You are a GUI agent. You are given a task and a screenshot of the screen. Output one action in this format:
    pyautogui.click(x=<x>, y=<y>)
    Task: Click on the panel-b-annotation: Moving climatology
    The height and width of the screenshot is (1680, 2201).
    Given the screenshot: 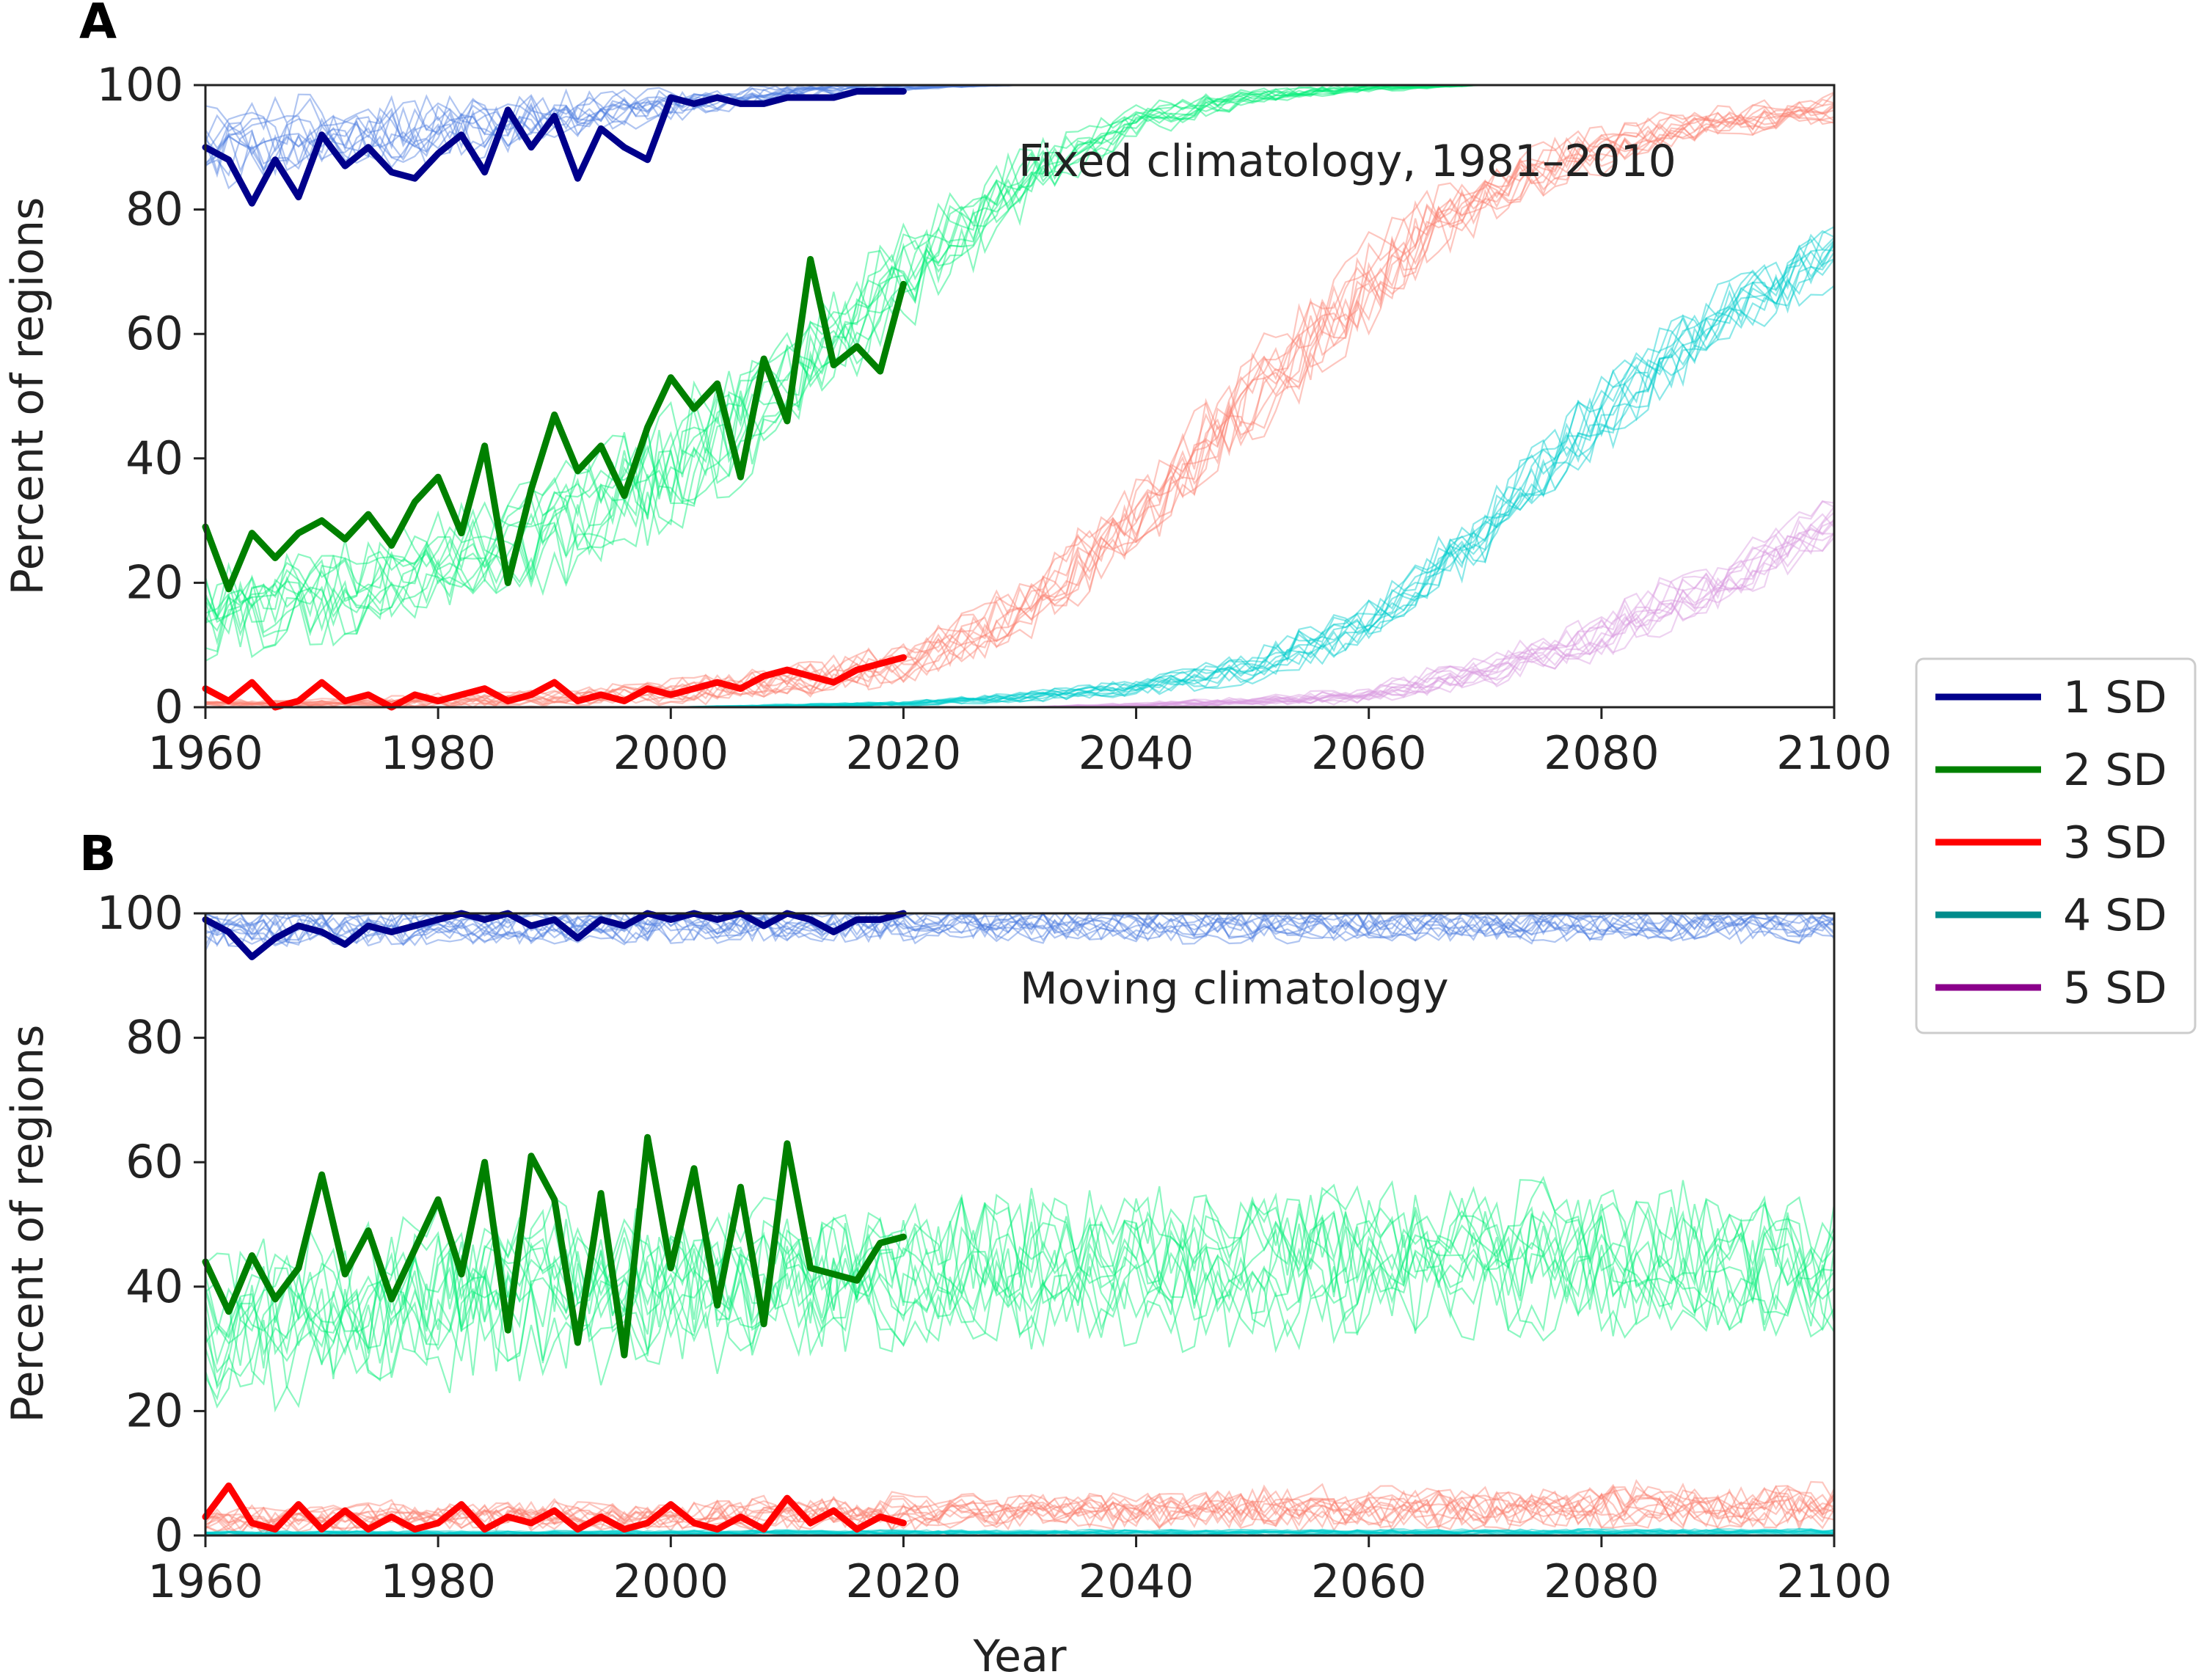 What is the action you would take?
    pyautogui.click(x=1234, y=989)
    